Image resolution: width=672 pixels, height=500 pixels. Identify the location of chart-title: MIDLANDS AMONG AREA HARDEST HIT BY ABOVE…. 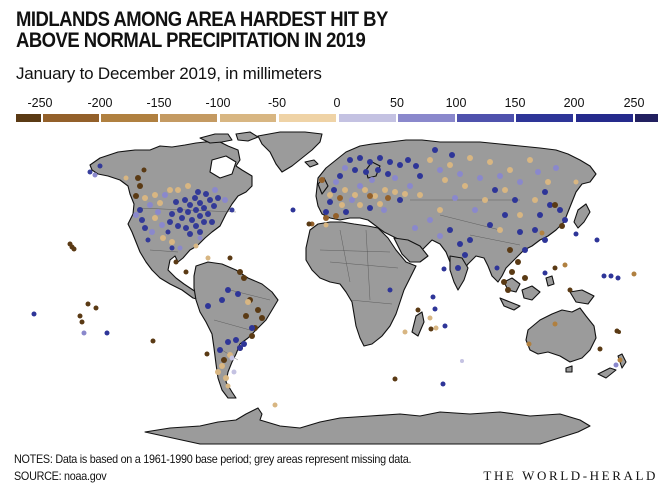
(202, 29).